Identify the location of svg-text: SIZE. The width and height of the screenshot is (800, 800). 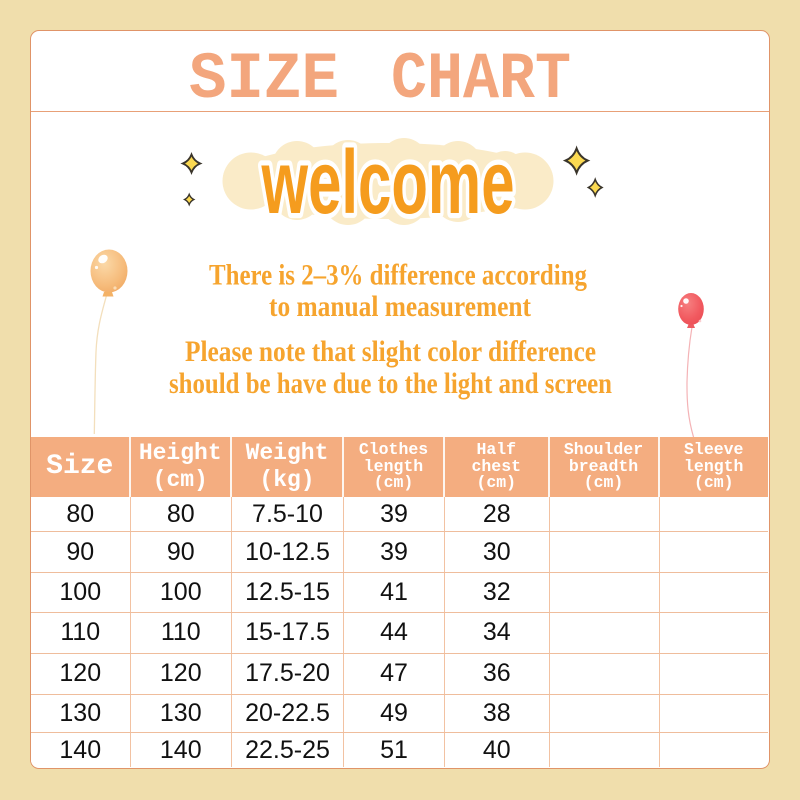
(264, 78).